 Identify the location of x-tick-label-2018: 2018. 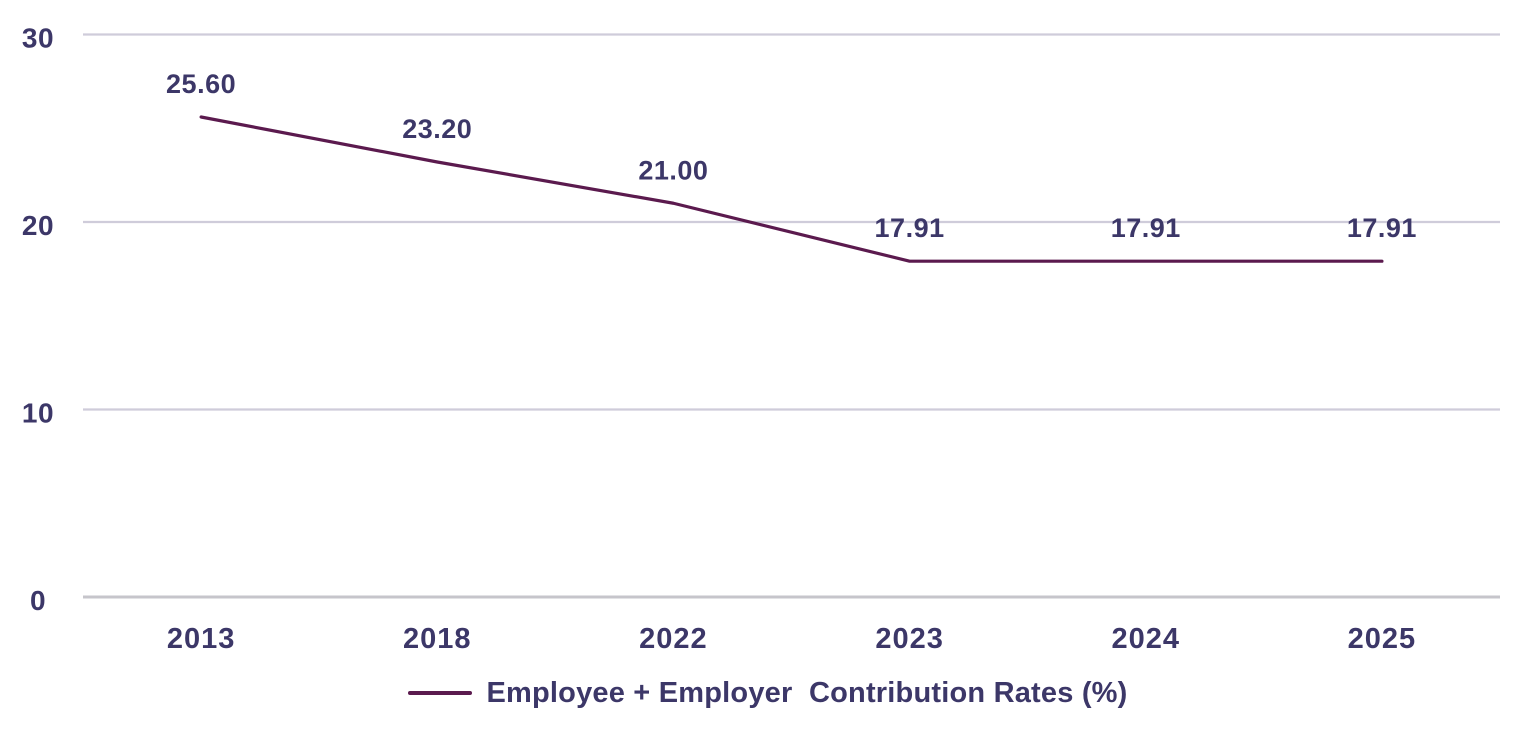
(437, 639).